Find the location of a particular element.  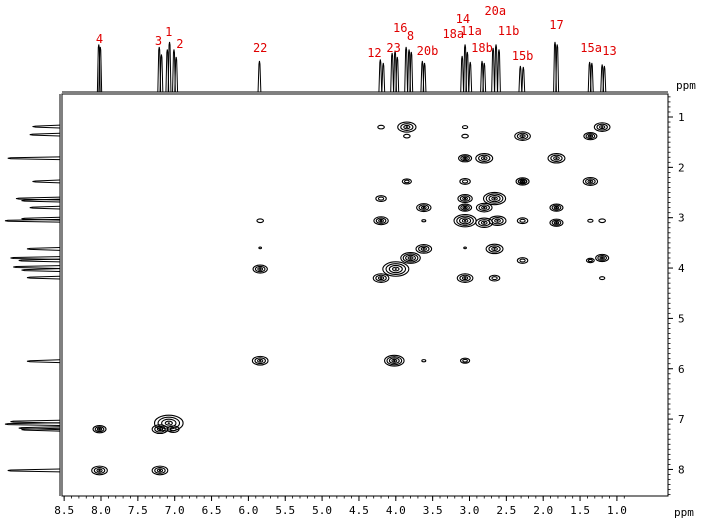

peak-label-20b: 20b is located at coordinates (428, 51).